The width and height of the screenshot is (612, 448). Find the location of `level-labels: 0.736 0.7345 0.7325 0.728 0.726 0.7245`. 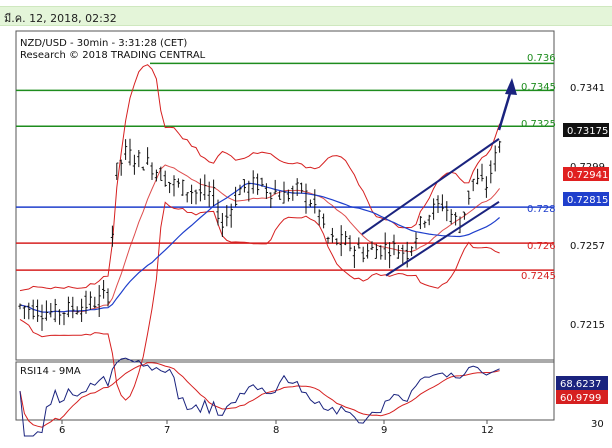

level-labels: 0.736 0.7345 0.7325 0.728 0.726 0.7245 is located at coordinates (538, 167).